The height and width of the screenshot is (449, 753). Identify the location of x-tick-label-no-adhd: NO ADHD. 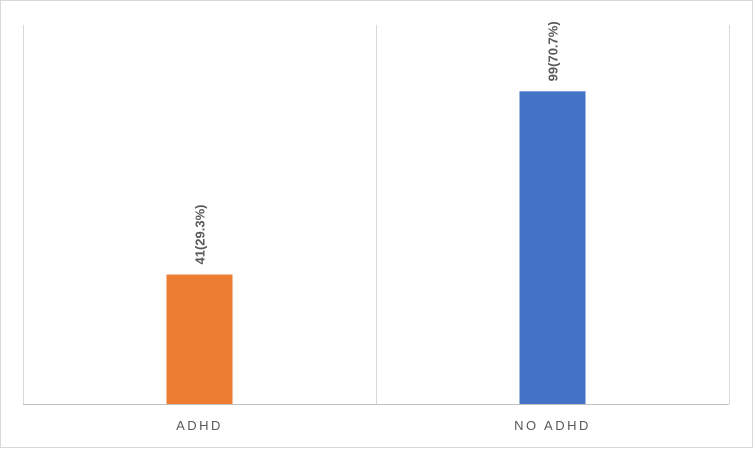
(552, 425).